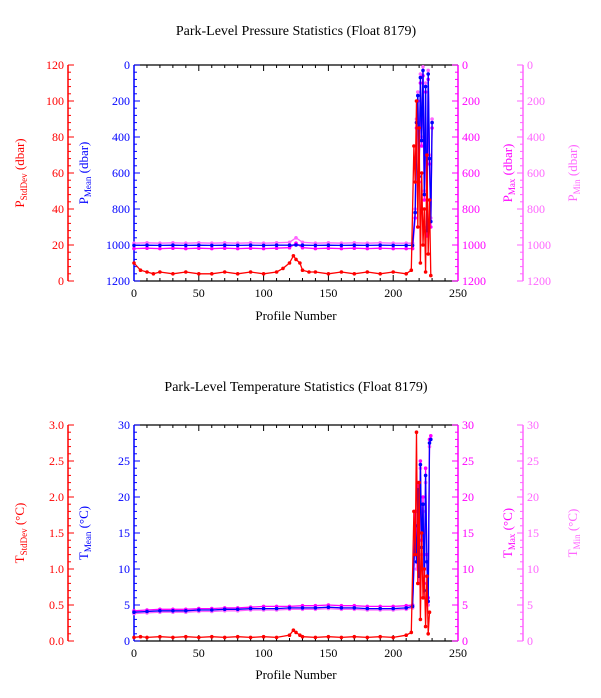 Image resolution: width=601 pixels, height=698 pixels. What do you see at coordinates (465, 641) in the screenshot?
I see `temperature-max-tick-label: 0` at bounding box center [465, 641].